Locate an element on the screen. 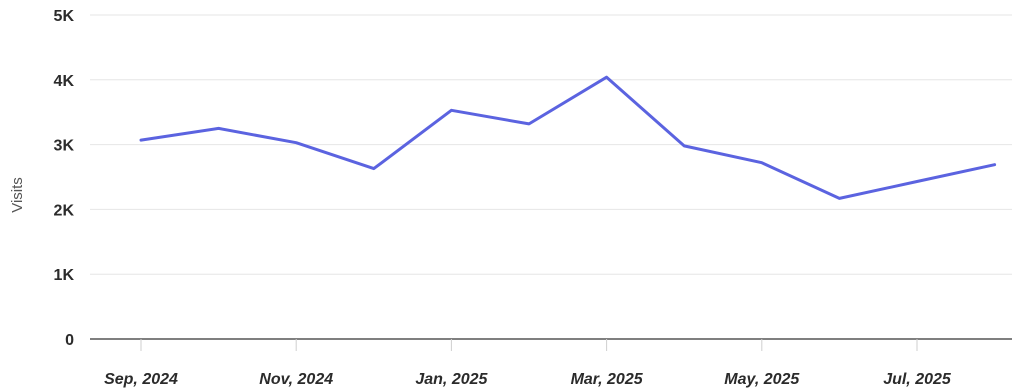  x-tick-label: Jan, 2025 is located at coordinates (451, 379).